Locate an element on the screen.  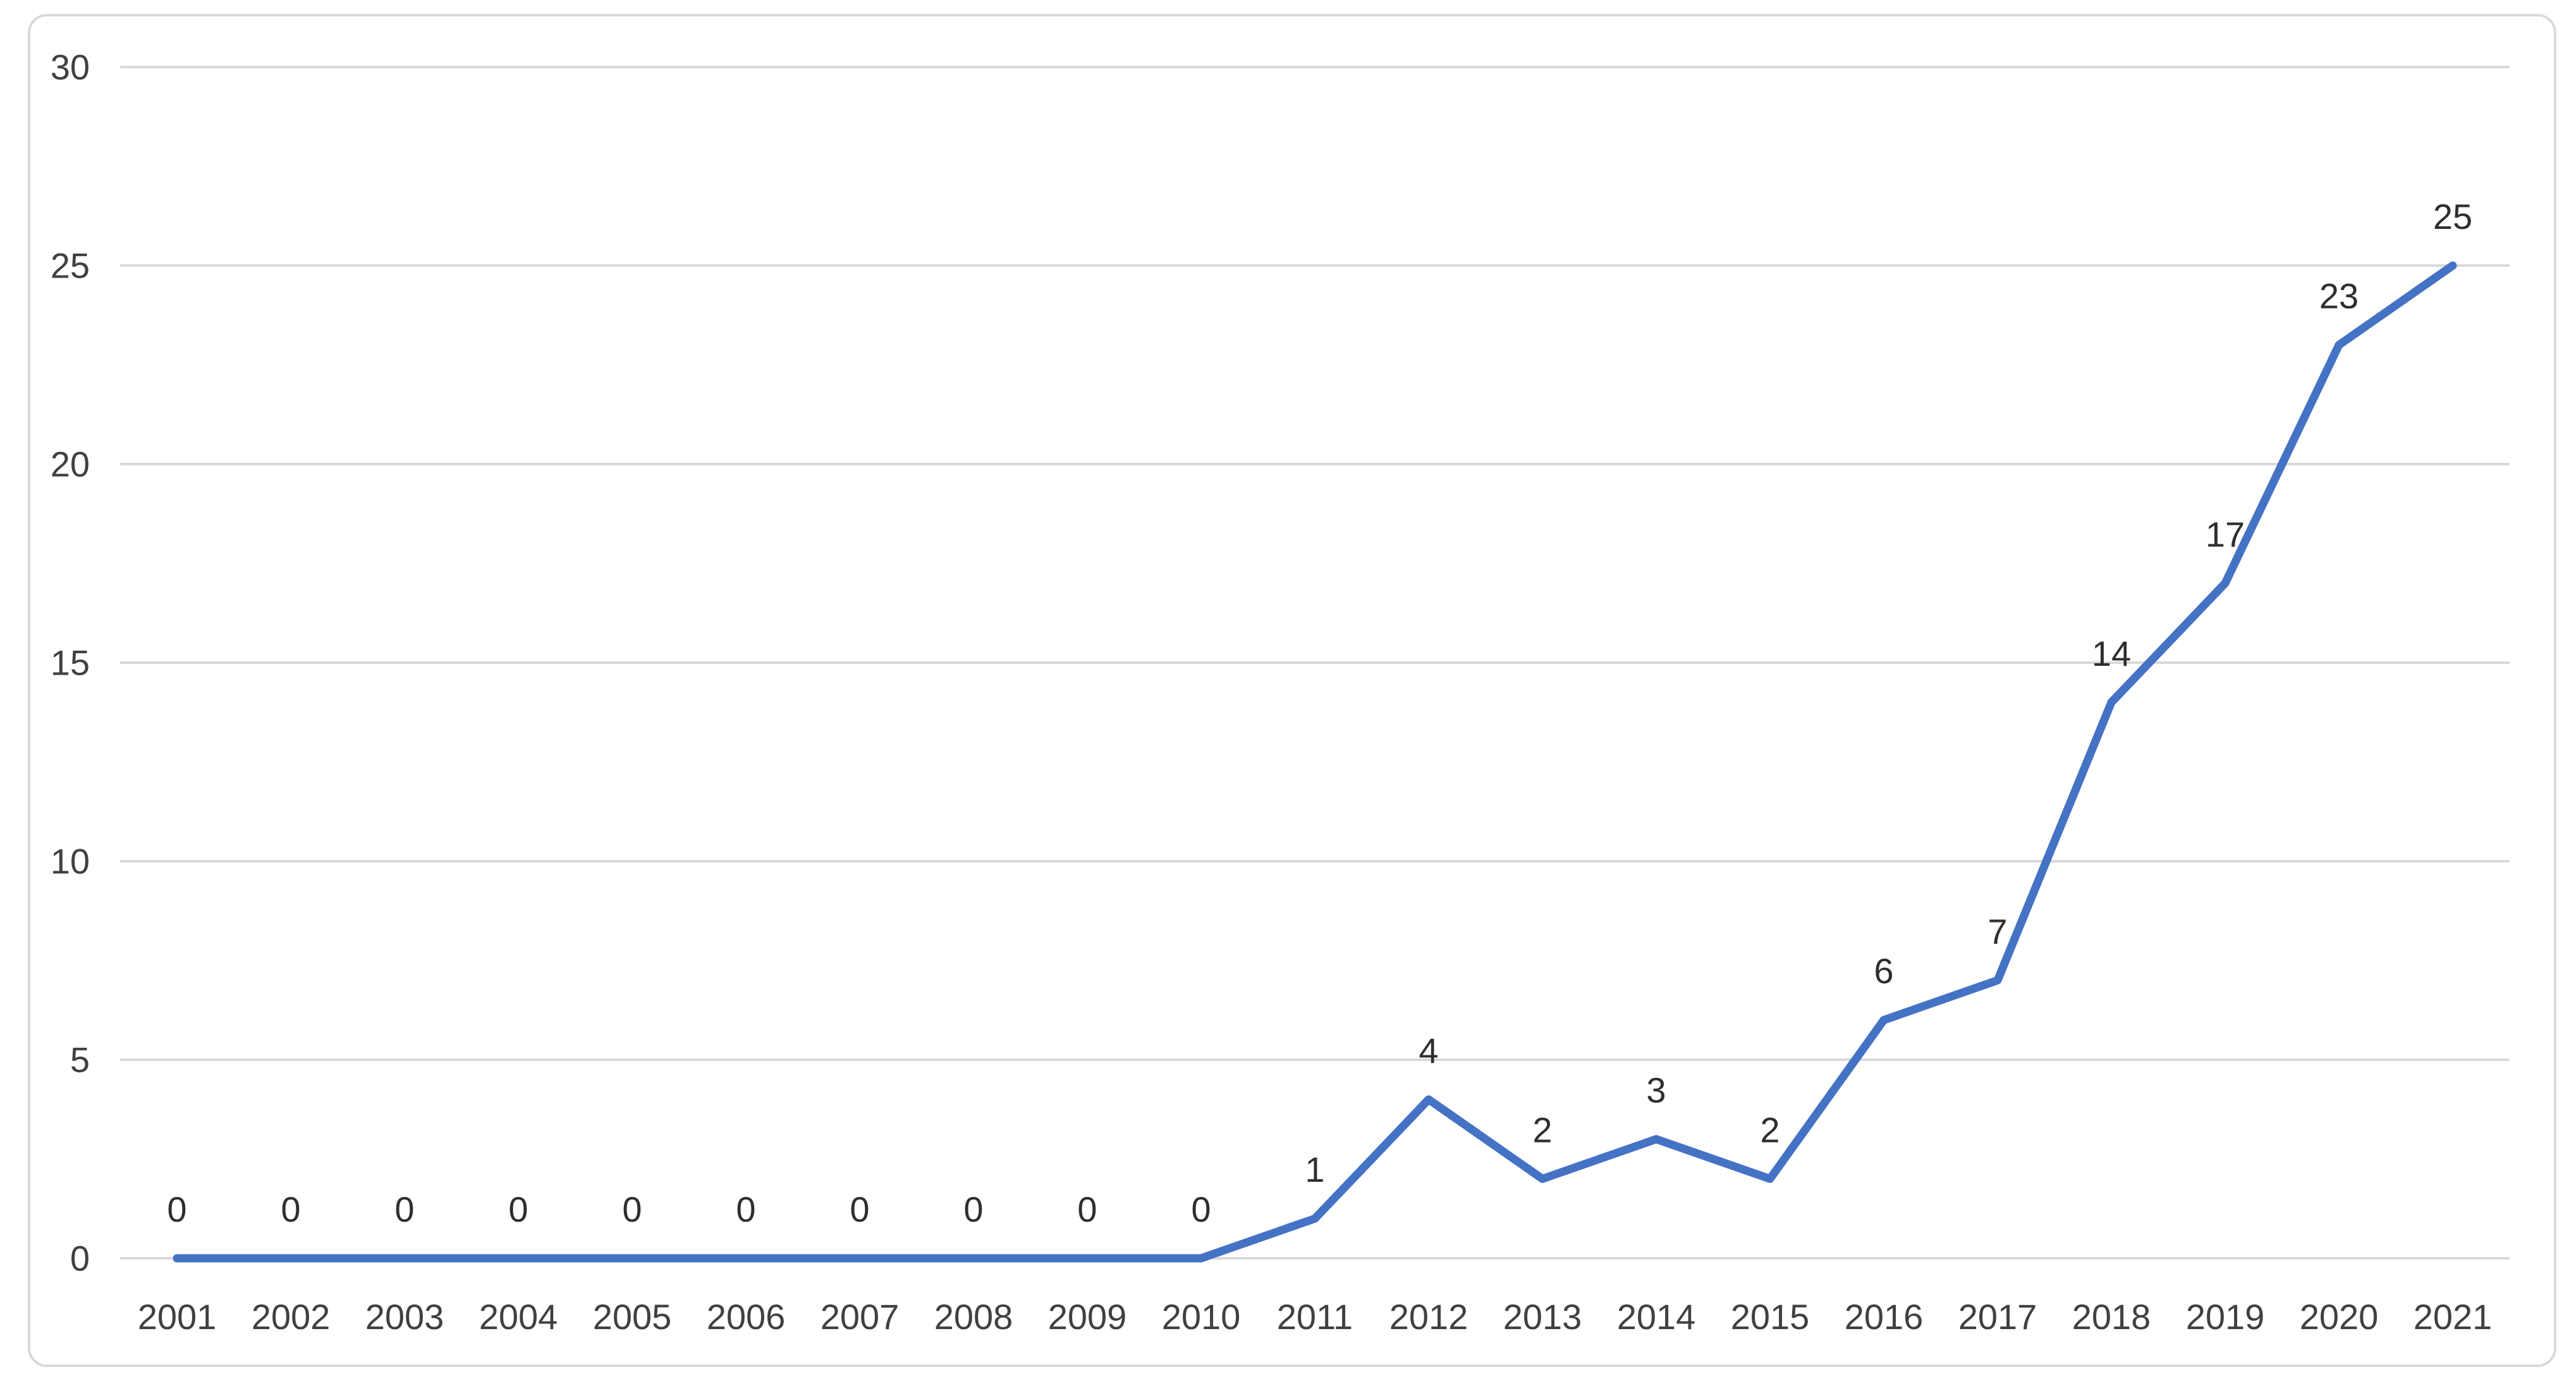
y-axis-tick-label: 30 is located at coordinates (70, 67).